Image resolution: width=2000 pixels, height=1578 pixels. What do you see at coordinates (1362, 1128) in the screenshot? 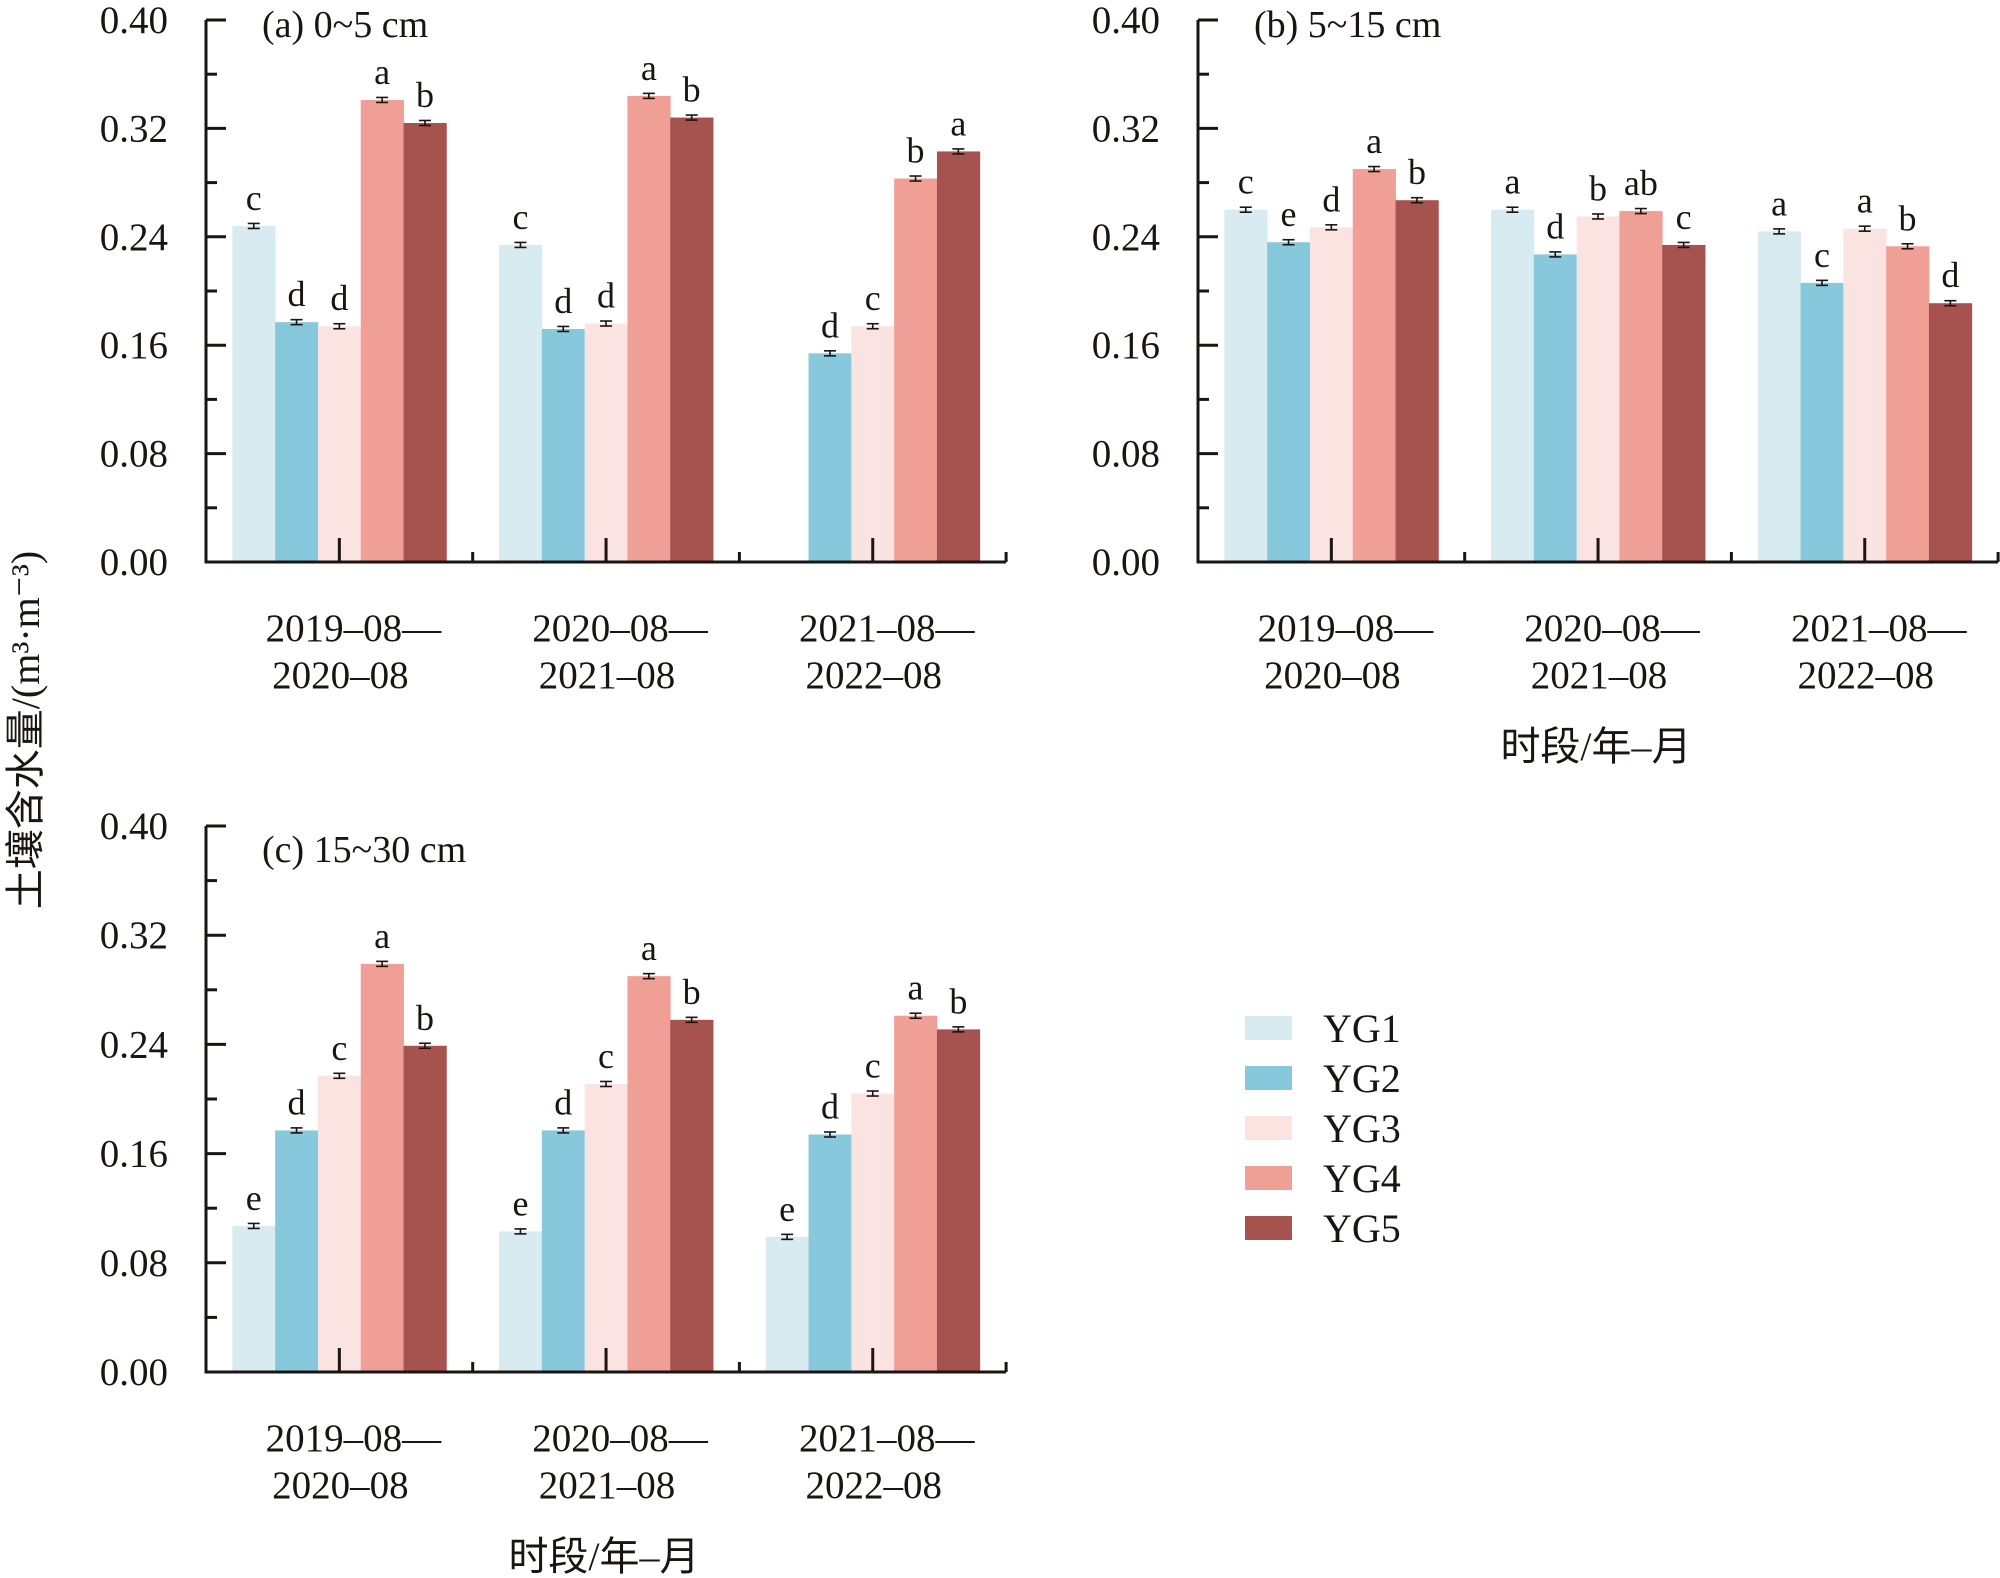
I see `legend-label: YG3` at bounding box center [1362, 1128].